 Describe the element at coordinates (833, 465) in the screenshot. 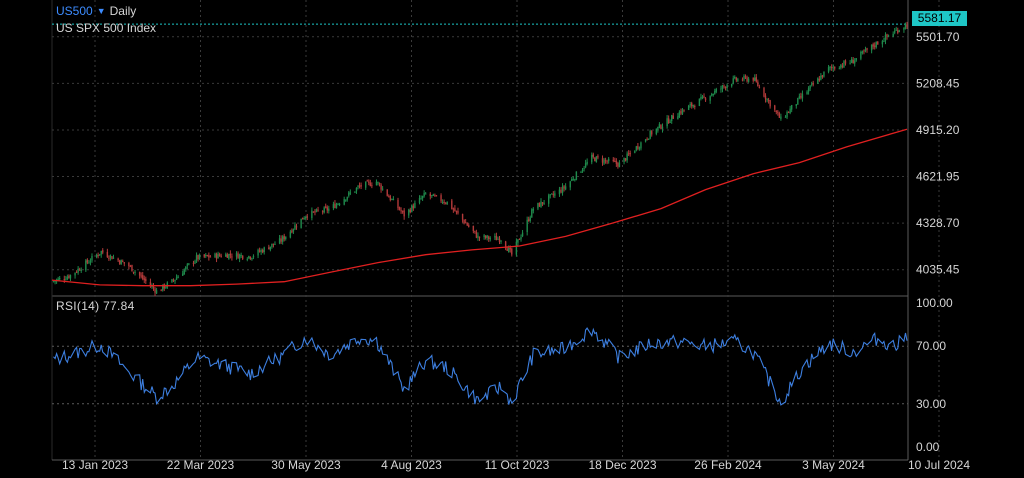

I see `x-tick-label: 3 May 2024` at that location.